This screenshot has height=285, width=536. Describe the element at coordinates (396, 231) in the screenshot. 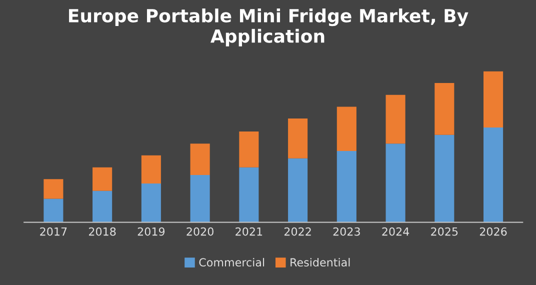

I see `x-tick-label: 2024` at that location.